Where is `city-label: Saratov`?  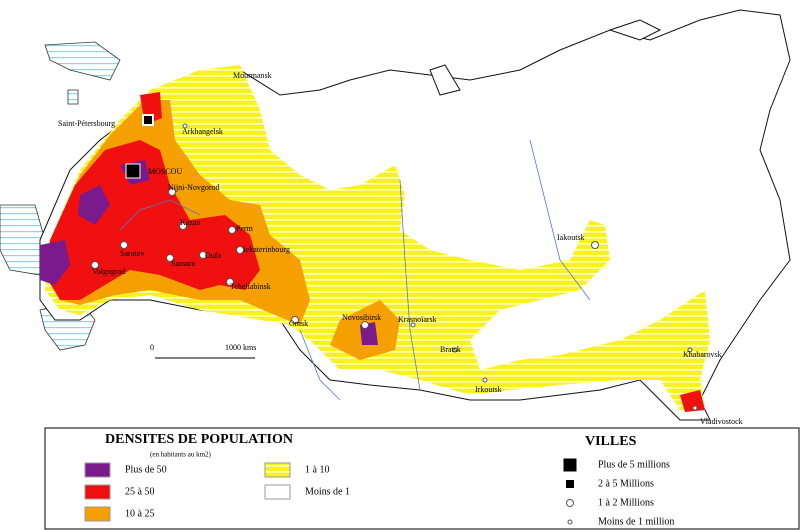
city-label: Saratov is located at coordinates (132, 253).